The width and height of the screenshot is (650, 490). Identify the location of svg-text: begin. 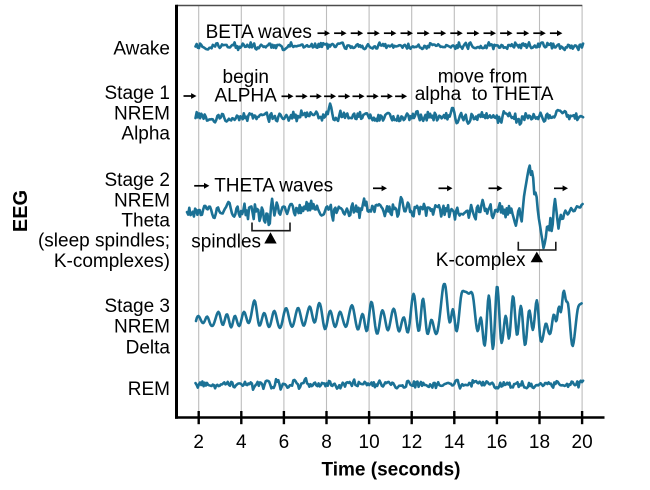
(246, 77).